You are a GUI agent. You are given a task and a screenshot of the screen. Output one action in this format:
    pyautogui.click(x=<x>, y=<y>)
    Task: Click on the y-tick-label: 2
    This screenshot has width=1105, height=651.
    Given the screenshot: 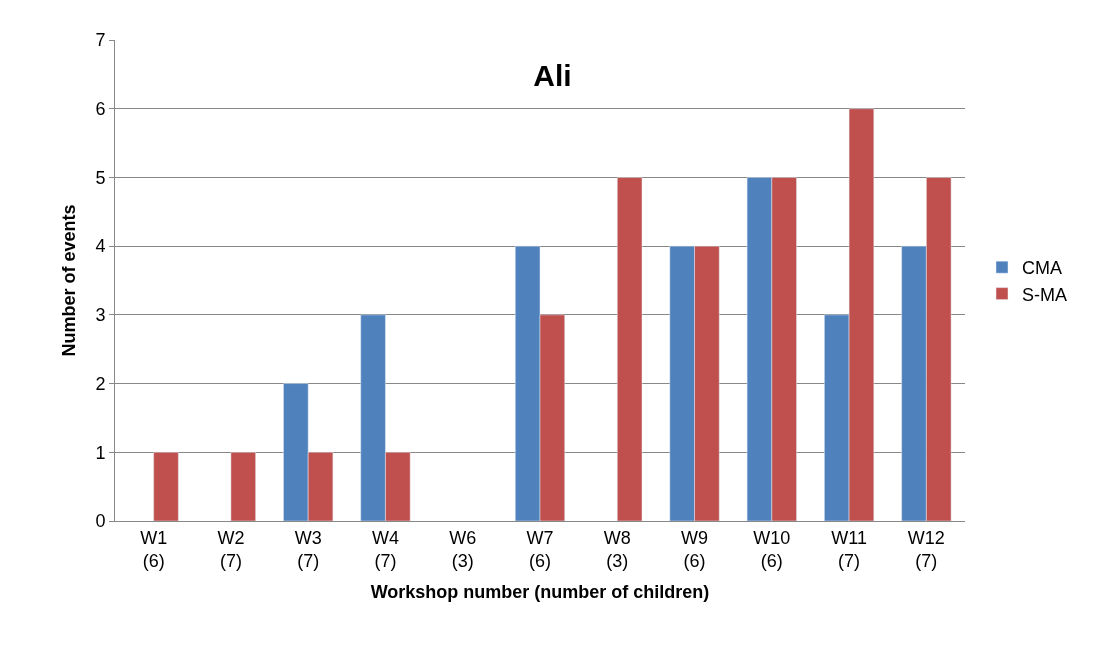 What is the action you would take?
    pyautogui.click(x=100, y=383)
    